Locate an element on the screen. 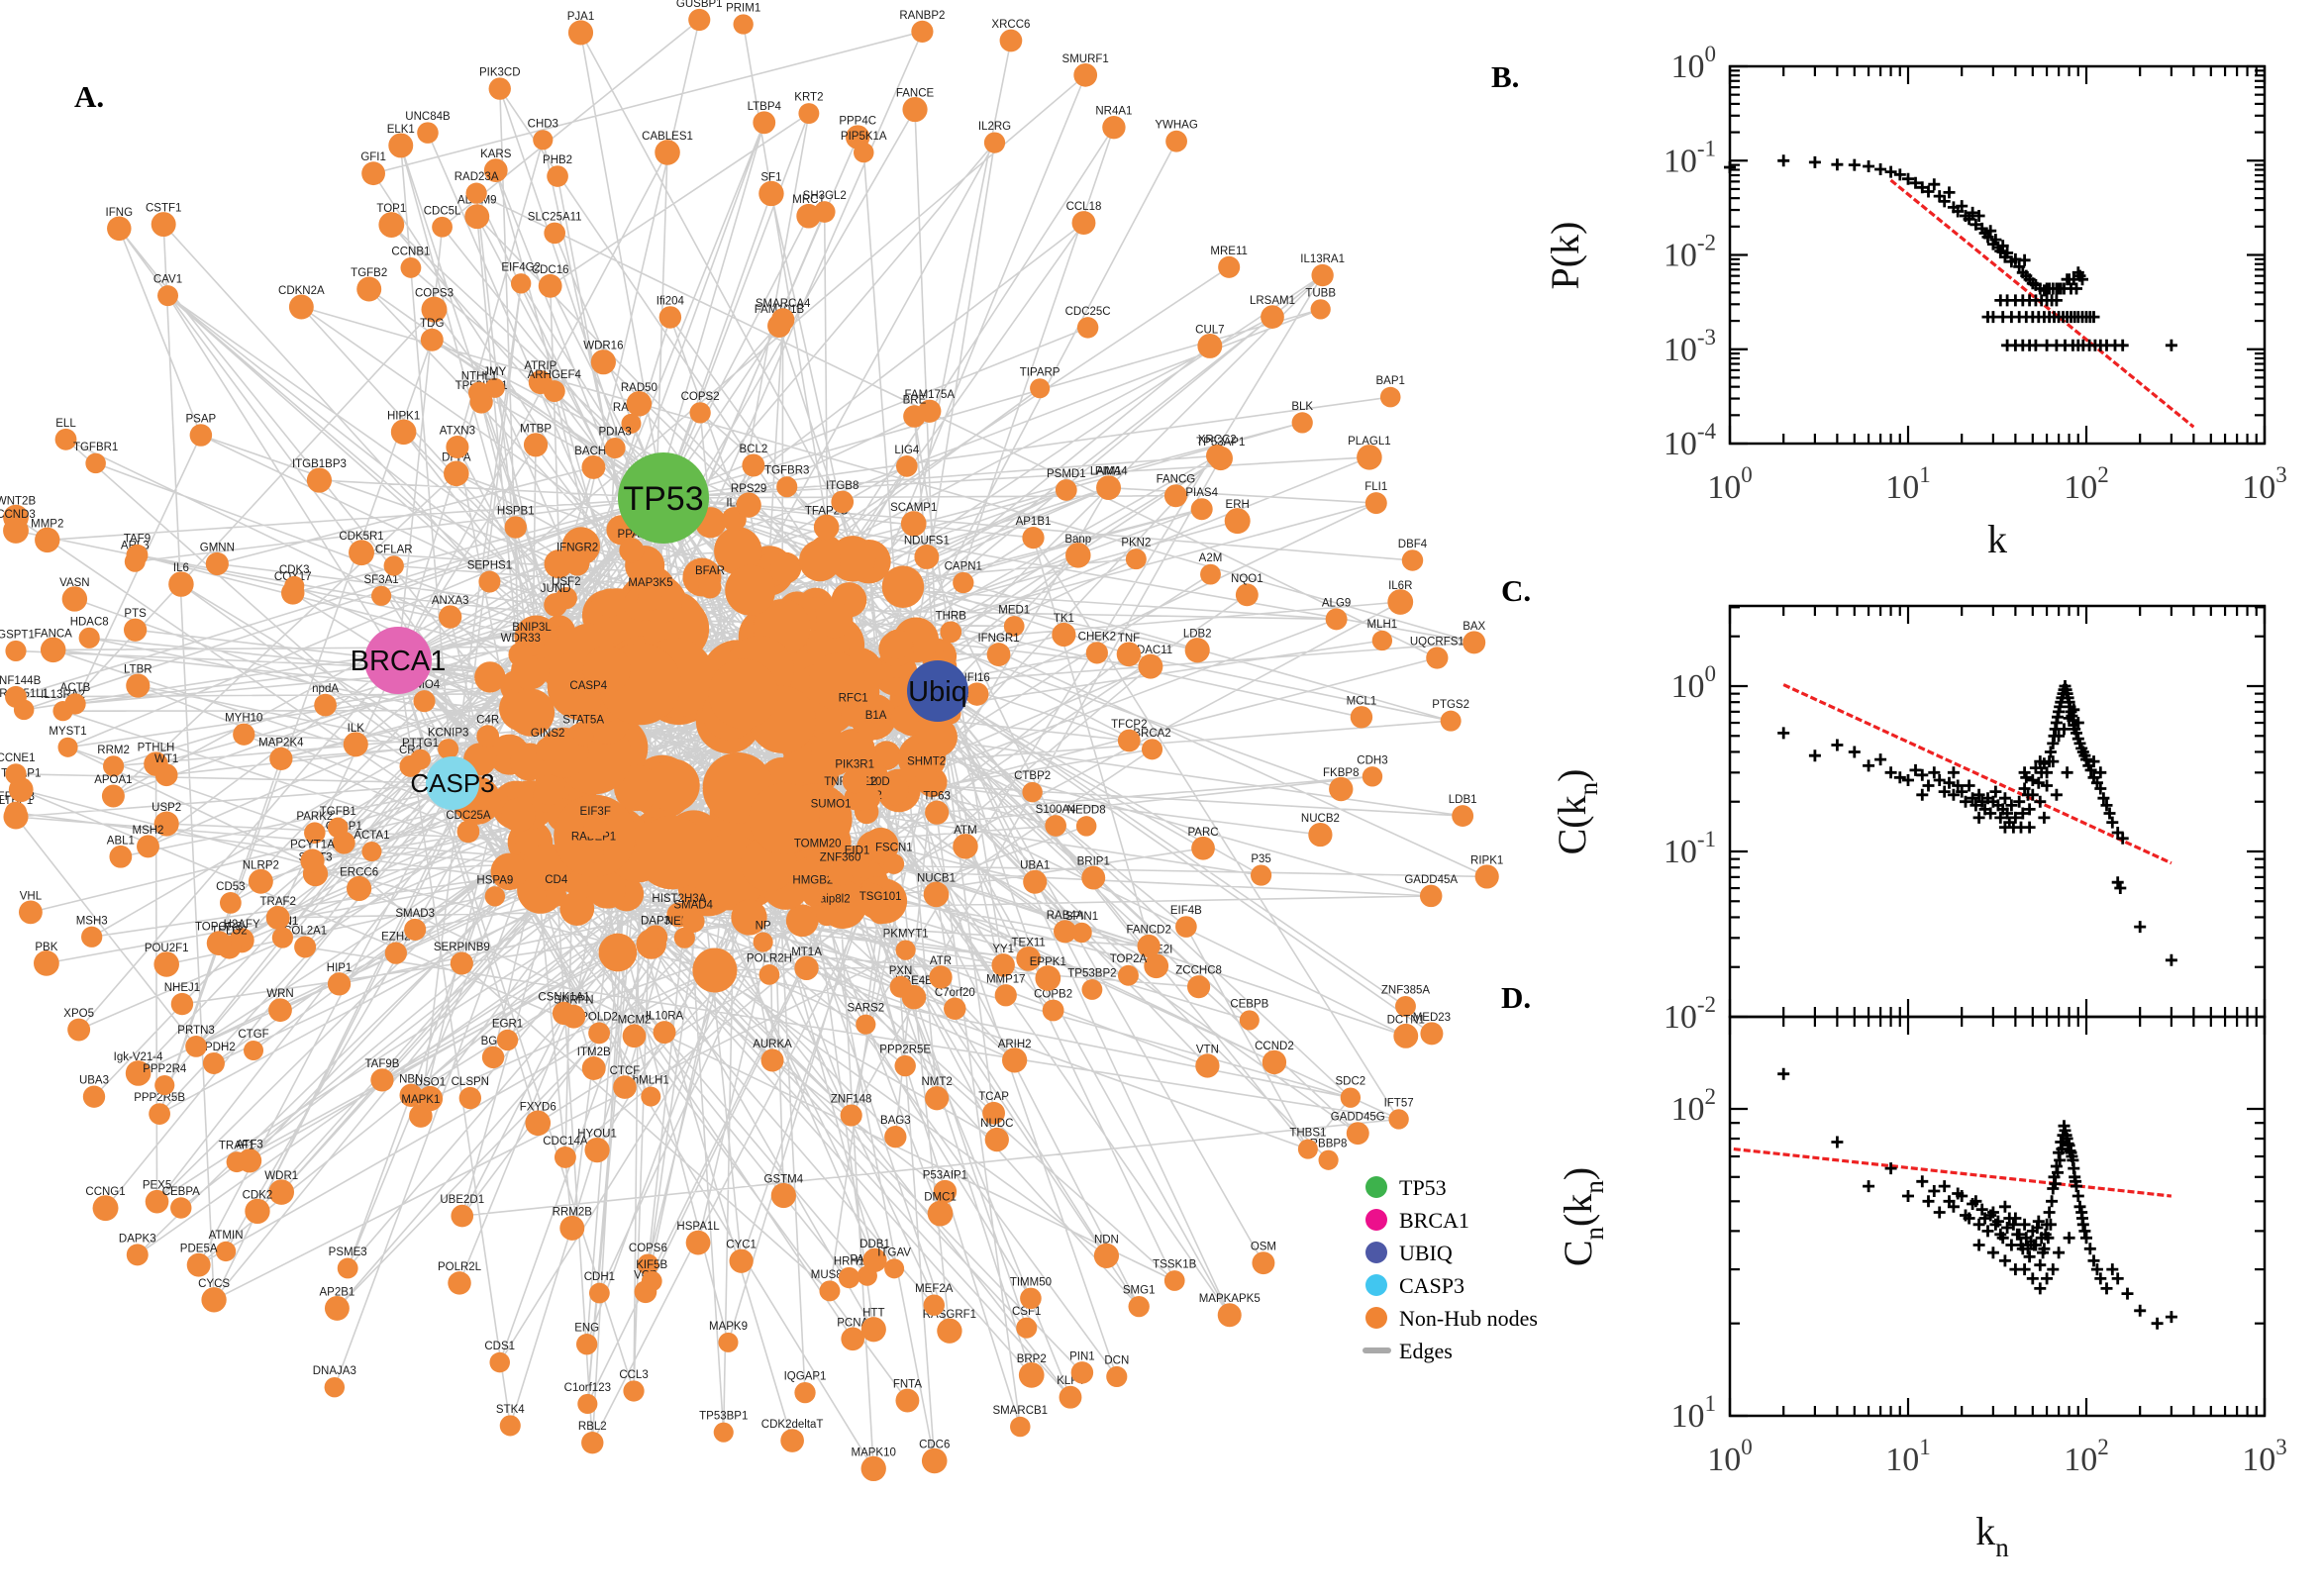  gene-label: WRN is located at coordinates (279, 994).